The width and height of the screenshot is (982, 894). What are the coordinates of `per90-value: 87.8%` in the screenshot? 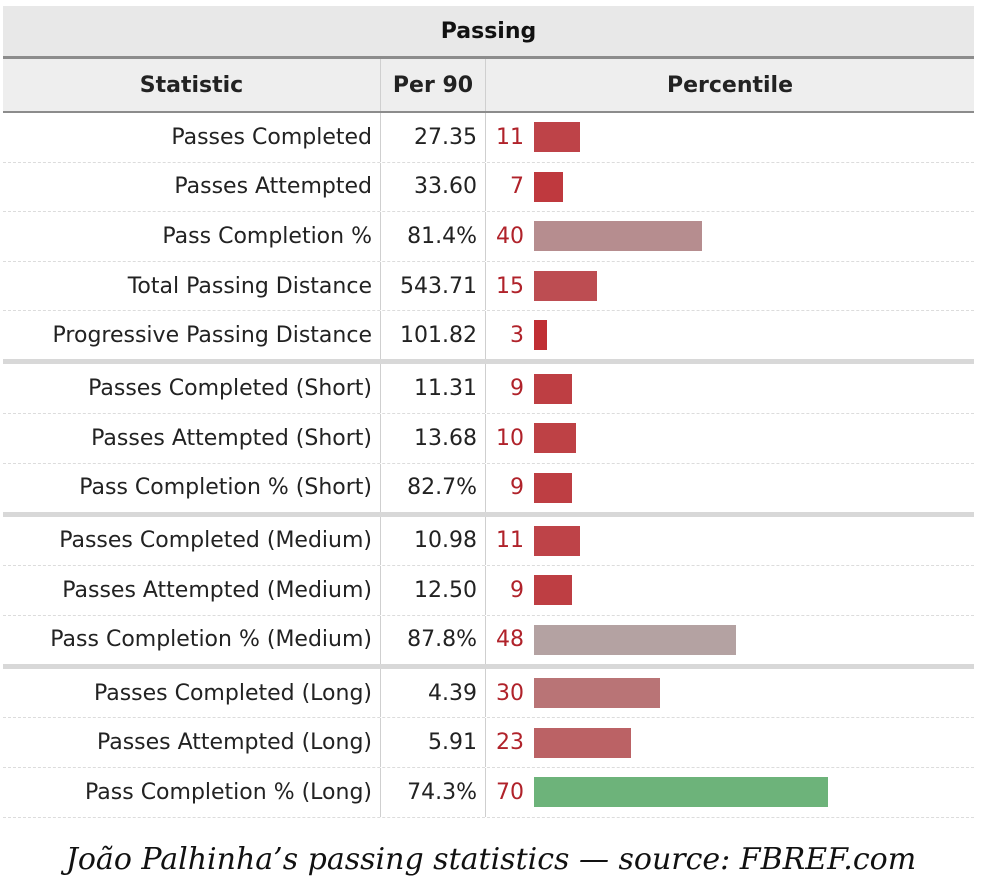 It's located at (433, 639).